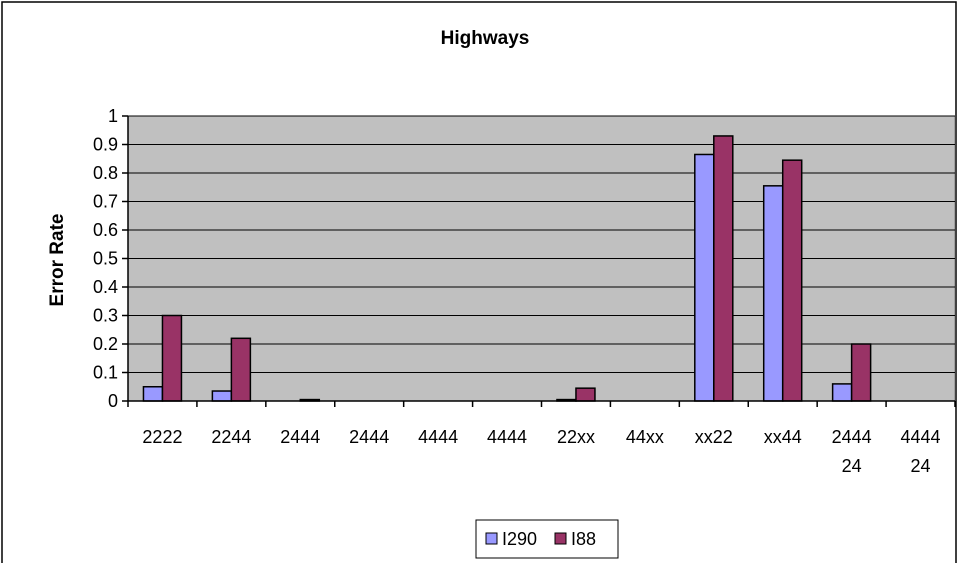 The height and width of the screenshot is (563, 961). What do you see at coordinates (162, 437) in the screenshot?
I see `x-tick-label: 2222` at bounding box center [162, 437].